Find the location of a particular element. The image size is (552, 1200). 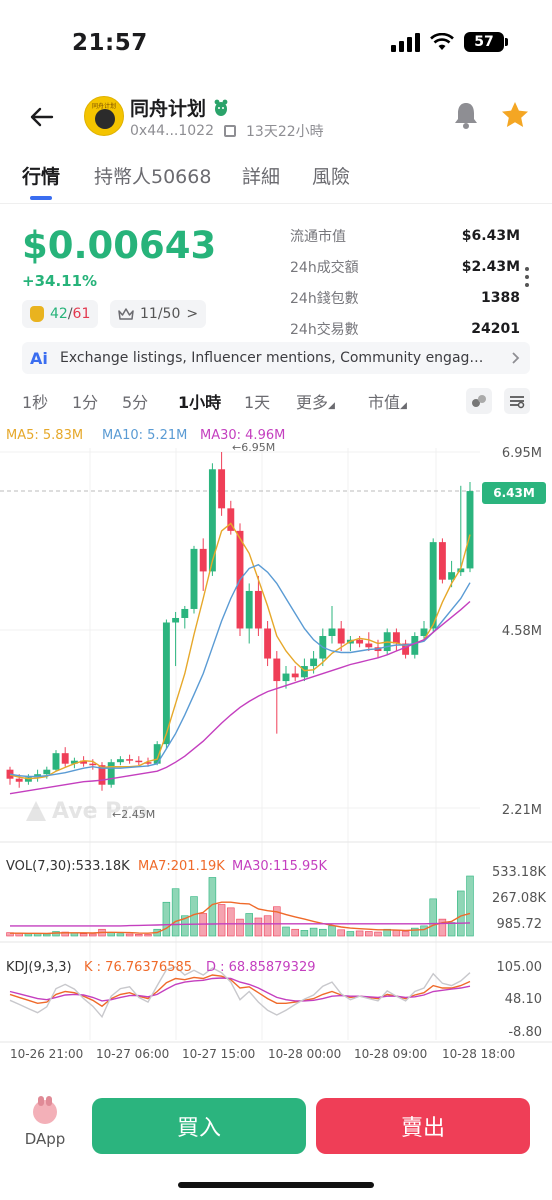

timeframe-more: 更多◢ is located at coordinates (315, 401).